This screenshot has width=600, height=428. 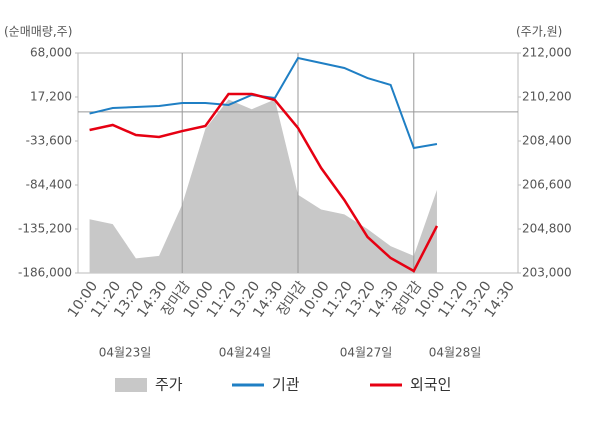 What do you see at coordinates (547, 273) in the screenshot?
I see `y2-tick-label: 203,000` at bounding box center [547, 273].